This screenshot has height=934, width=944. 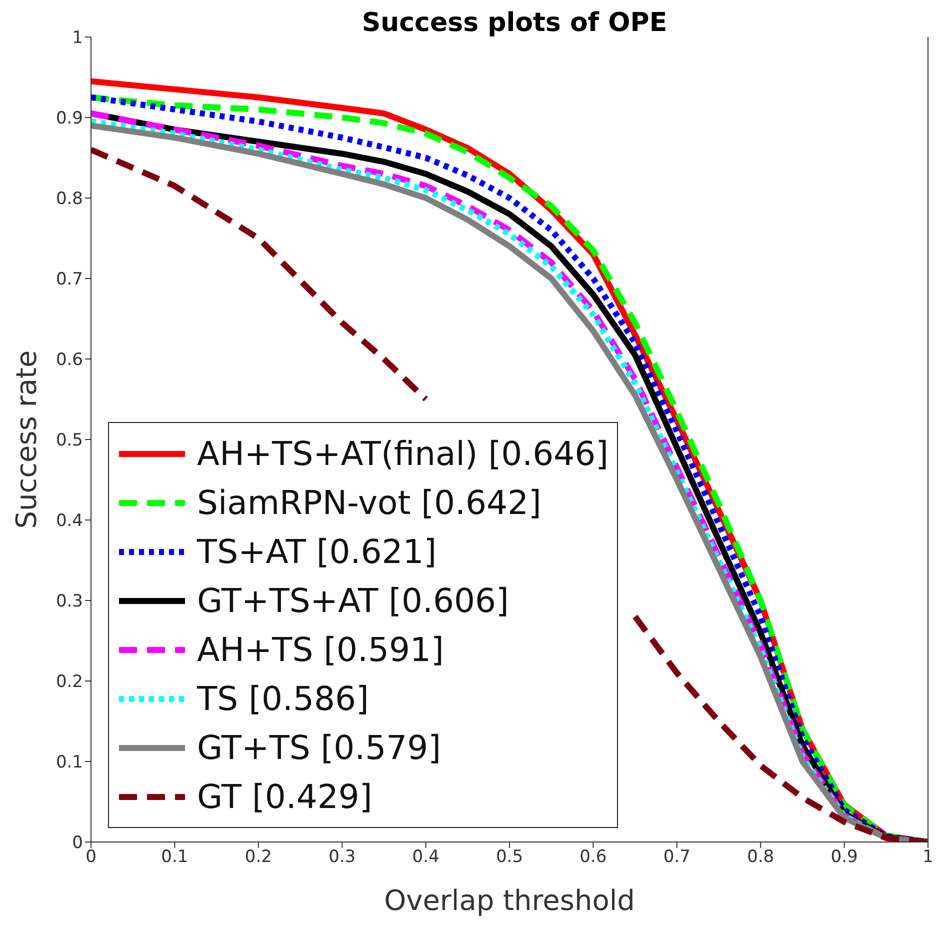 I want to click on y-tick-label: 0.7, so click(x=69, y=280).